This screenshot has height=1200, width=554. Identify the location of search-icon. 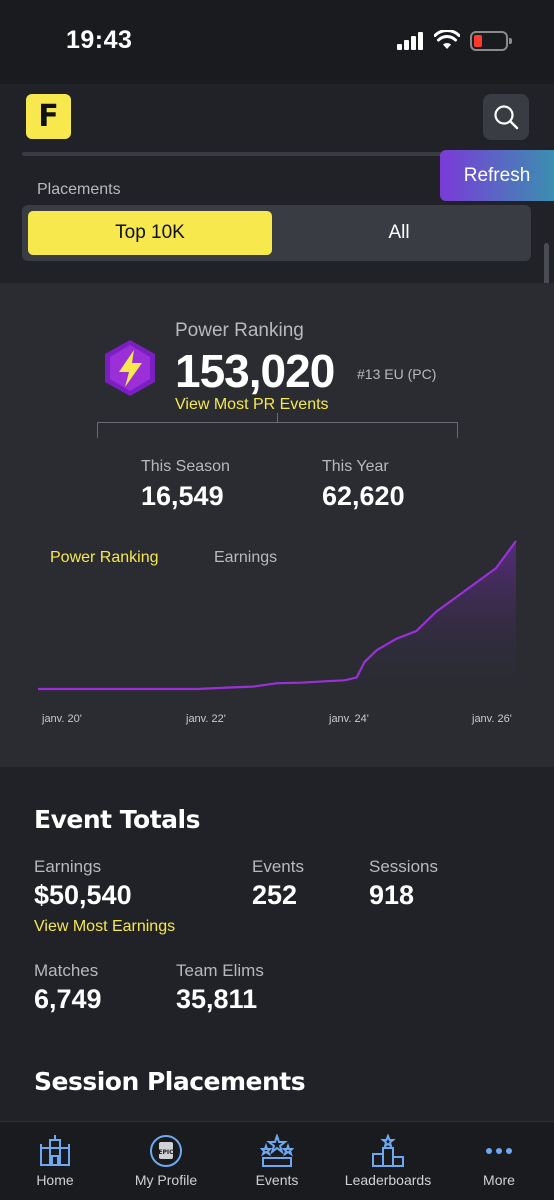
(506, 117).